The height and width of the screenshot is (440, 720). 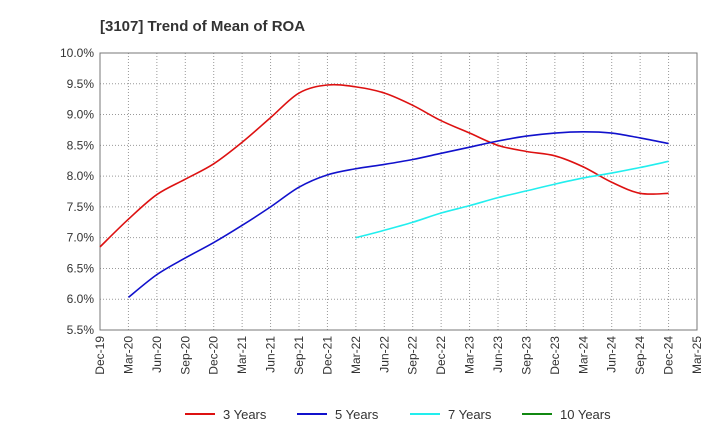 What do you see at coordinates (583, 355) in the screenshot?
I see `x-tick-label: Mar-24` at bounding box center [583, 355].